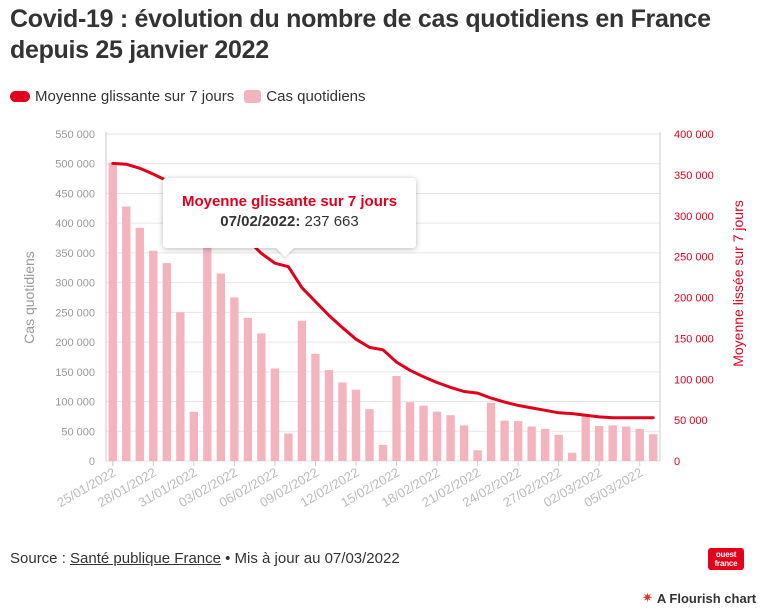 Image resolution: width=779 pixels, height=611 pixels. What do you see at coordinates (691, 421) in the screenshot?
I see `y-tick-right: 50 000` at bounding box center [691, 421].